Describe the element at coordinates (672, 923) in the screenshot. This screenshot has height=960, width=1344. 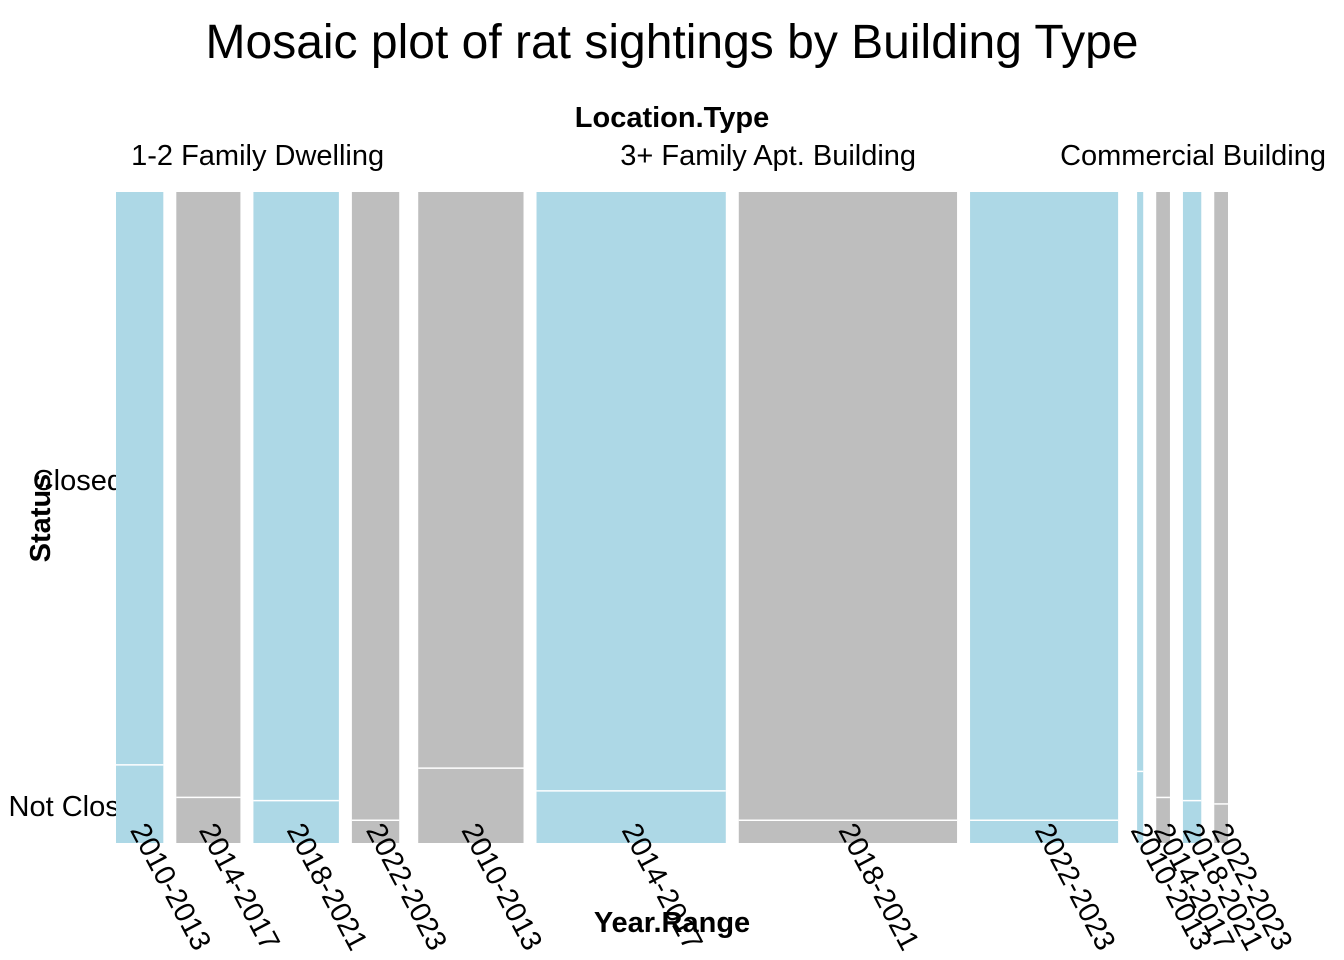
I see `x-axis-label: Year.Range` at that location.